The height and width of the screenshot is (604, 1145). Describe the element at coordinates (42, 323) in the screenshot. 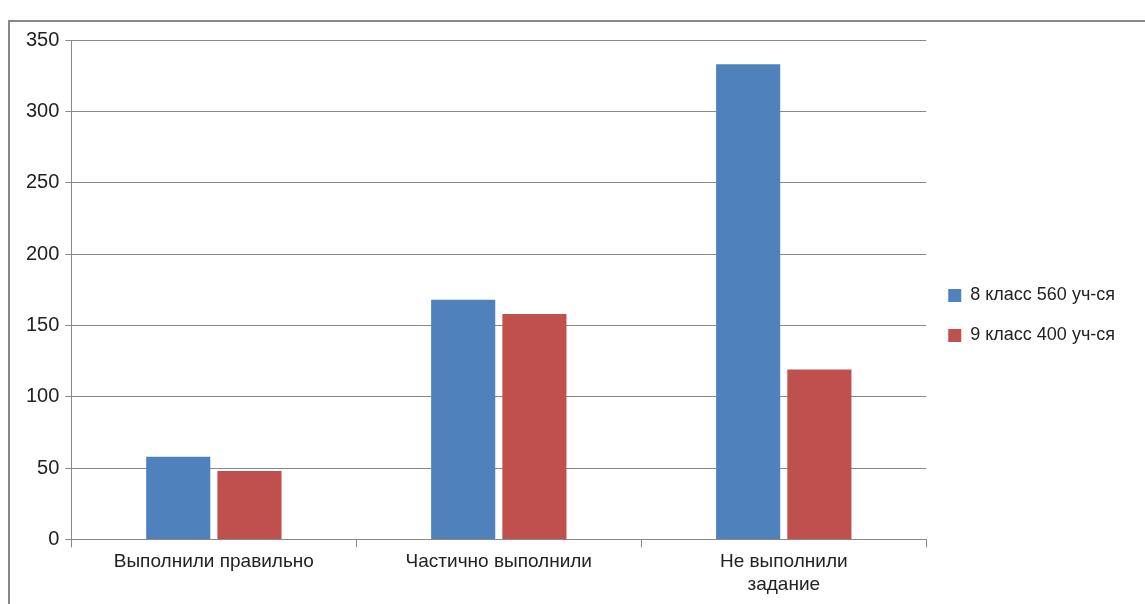

I see `y-tick-label: 150` at that location.